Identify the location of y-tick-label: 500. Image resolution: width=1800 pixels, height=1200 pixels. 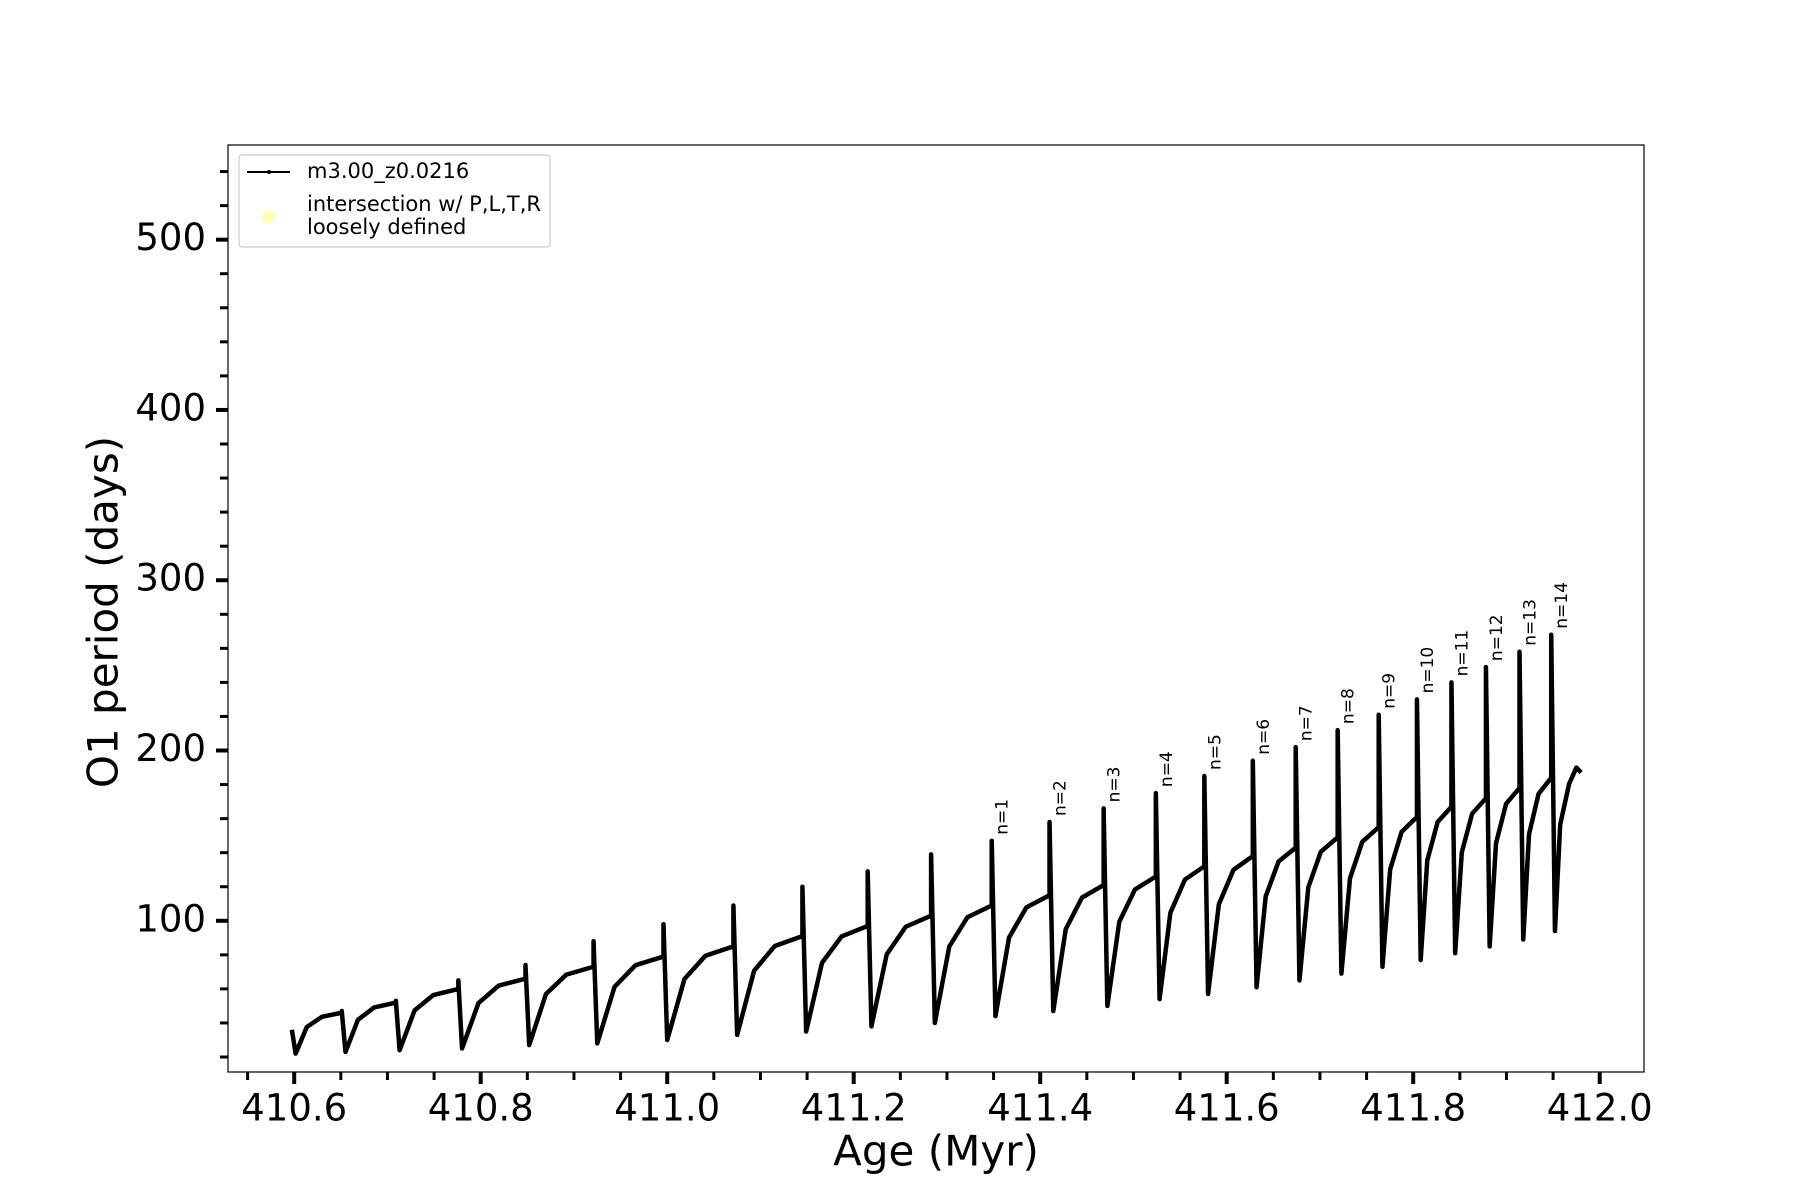
(170, 237).